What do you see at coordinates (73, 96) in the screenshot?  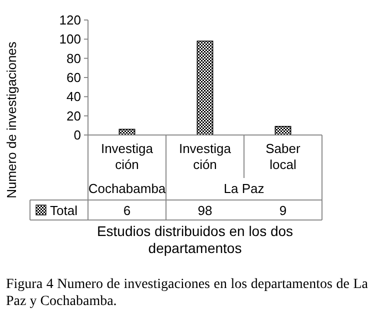 I see `y-tick-label: 40` at bounding box center [73, 96].